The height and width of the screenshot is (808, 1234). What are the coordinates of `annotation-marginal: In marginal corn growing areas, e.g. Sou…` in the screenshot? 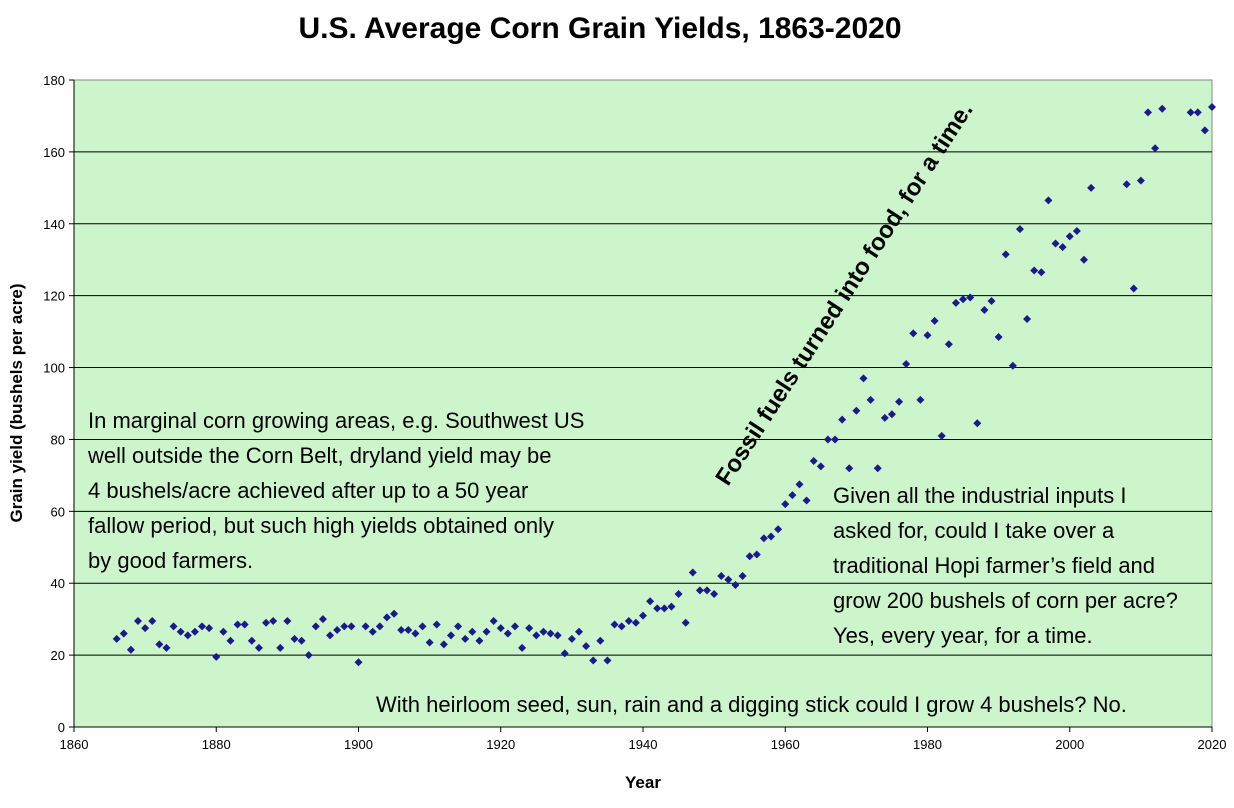 It's located at (335, 490).